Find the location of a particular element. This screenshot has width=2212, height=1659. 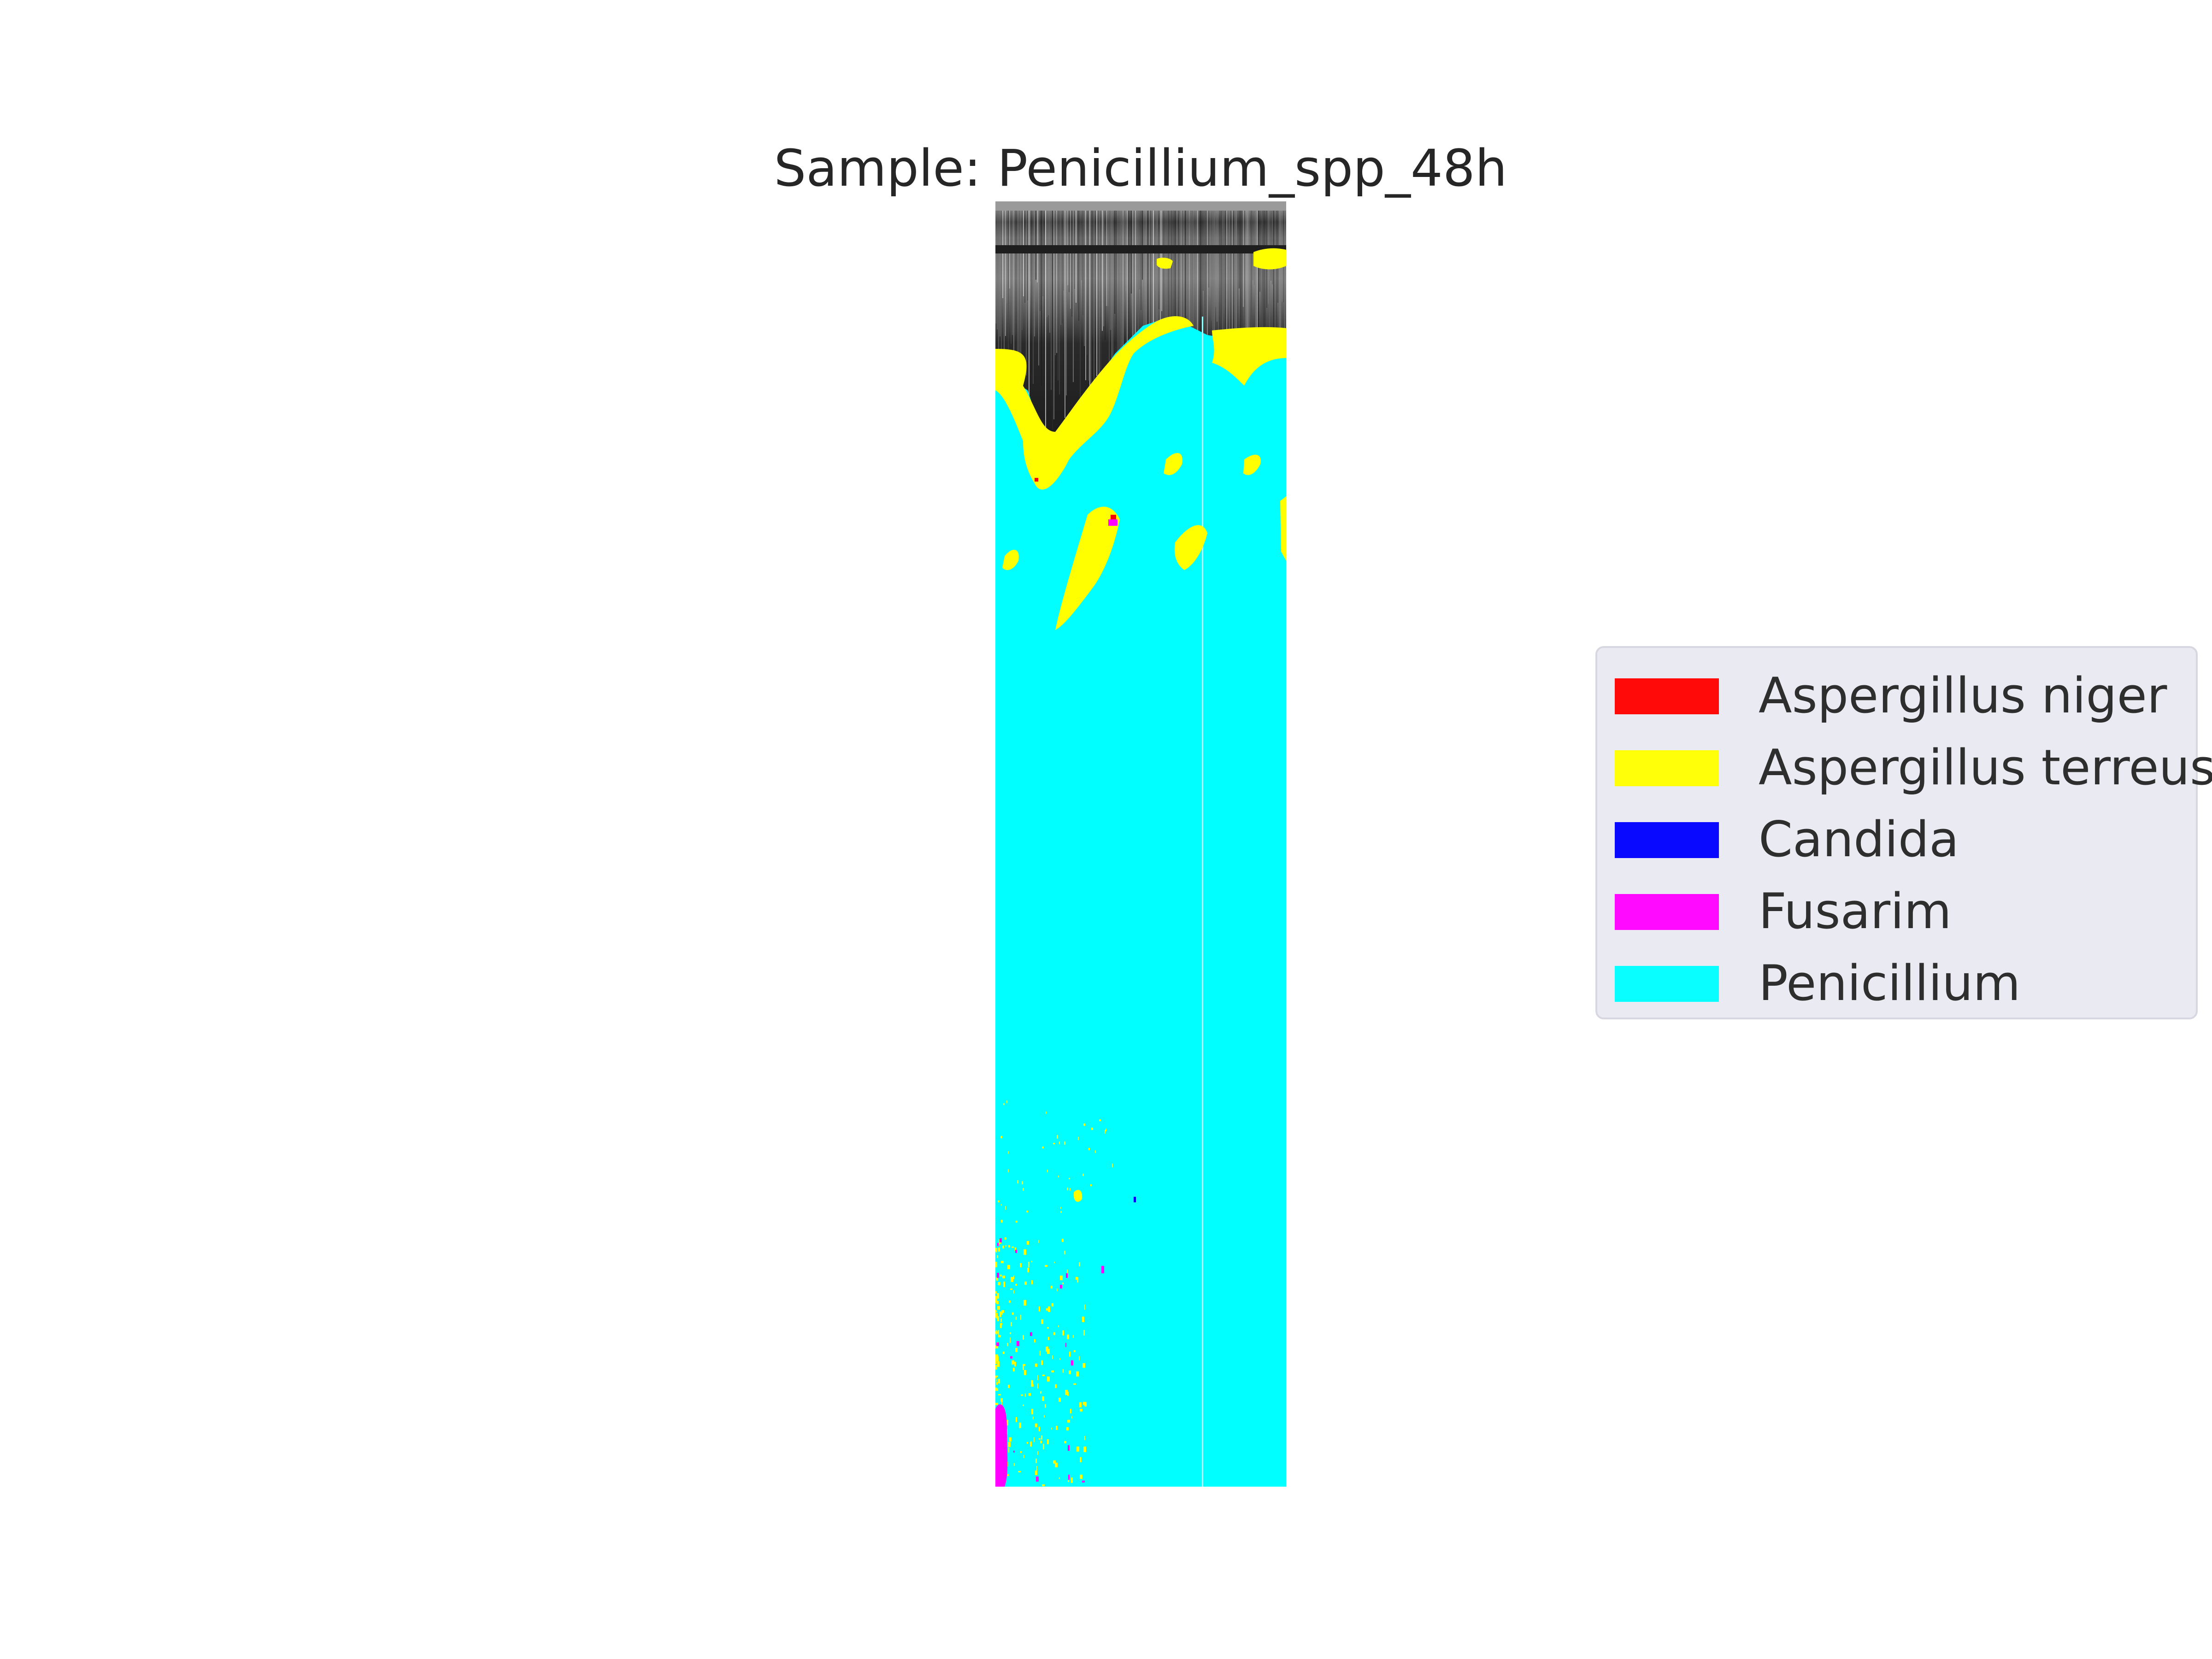

legend-swatch-candida is located at coordinates (1667, 840).